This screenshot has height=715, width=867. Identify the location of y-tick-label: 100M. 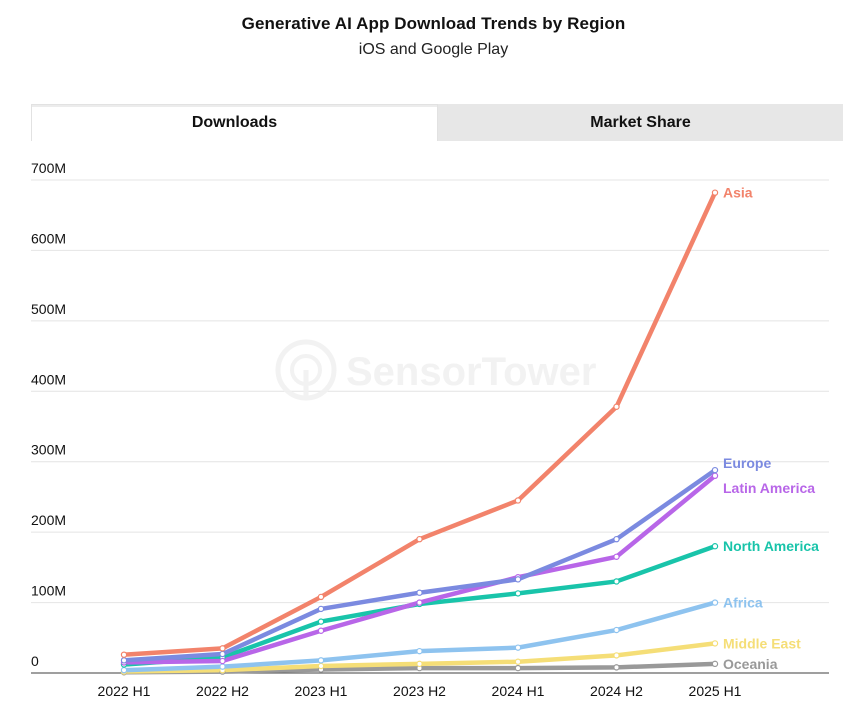
(48, 591).